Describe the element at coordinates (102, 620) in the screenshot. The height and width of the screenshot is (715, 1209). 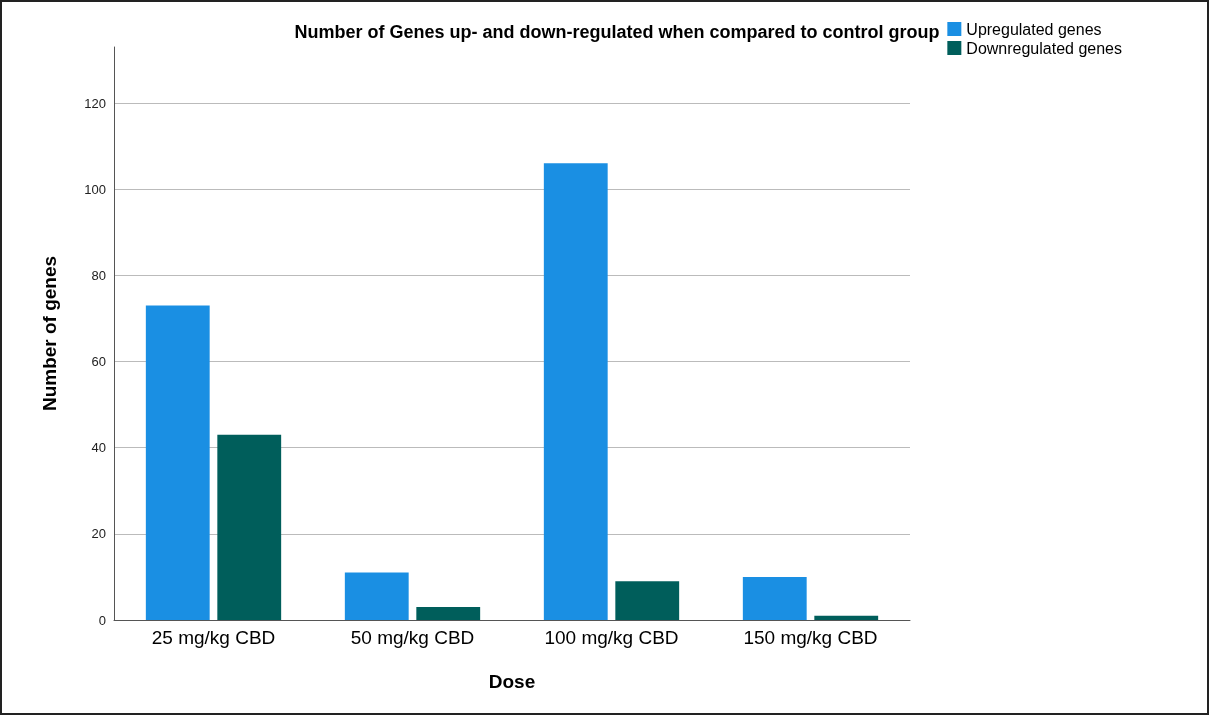
I see `y-tick-label: 0` at that location.